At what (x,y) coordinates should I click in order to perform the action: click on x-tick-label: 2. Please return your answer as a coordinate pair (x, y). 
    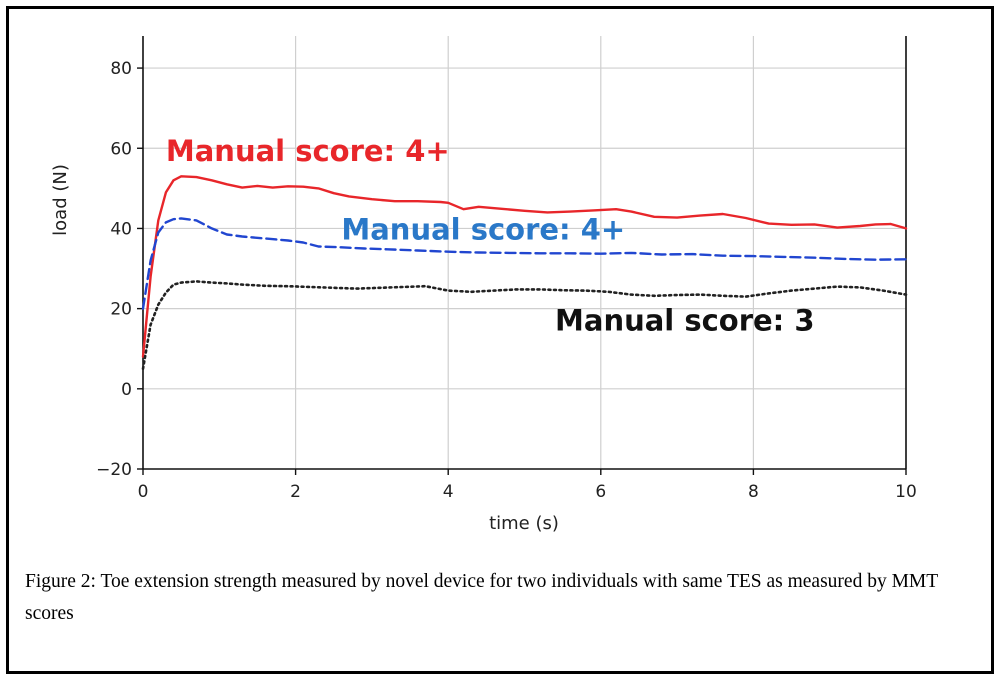
    Looking at the image, I should click on (295, 492).